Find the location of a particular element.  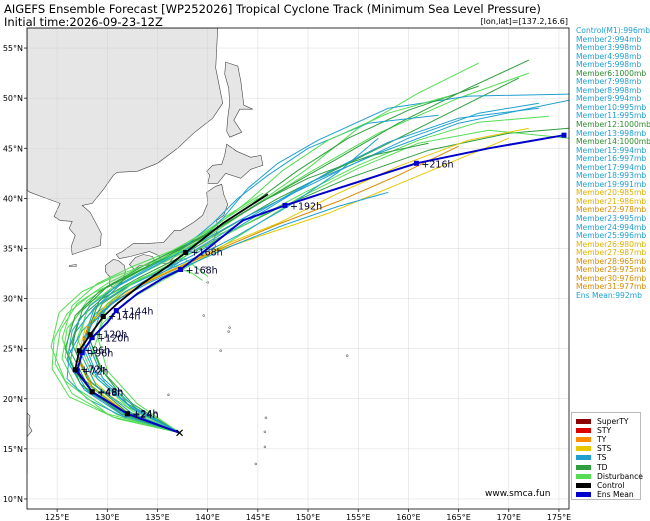

member-entry: Member25:996mb is located at coordinates (611, 236).